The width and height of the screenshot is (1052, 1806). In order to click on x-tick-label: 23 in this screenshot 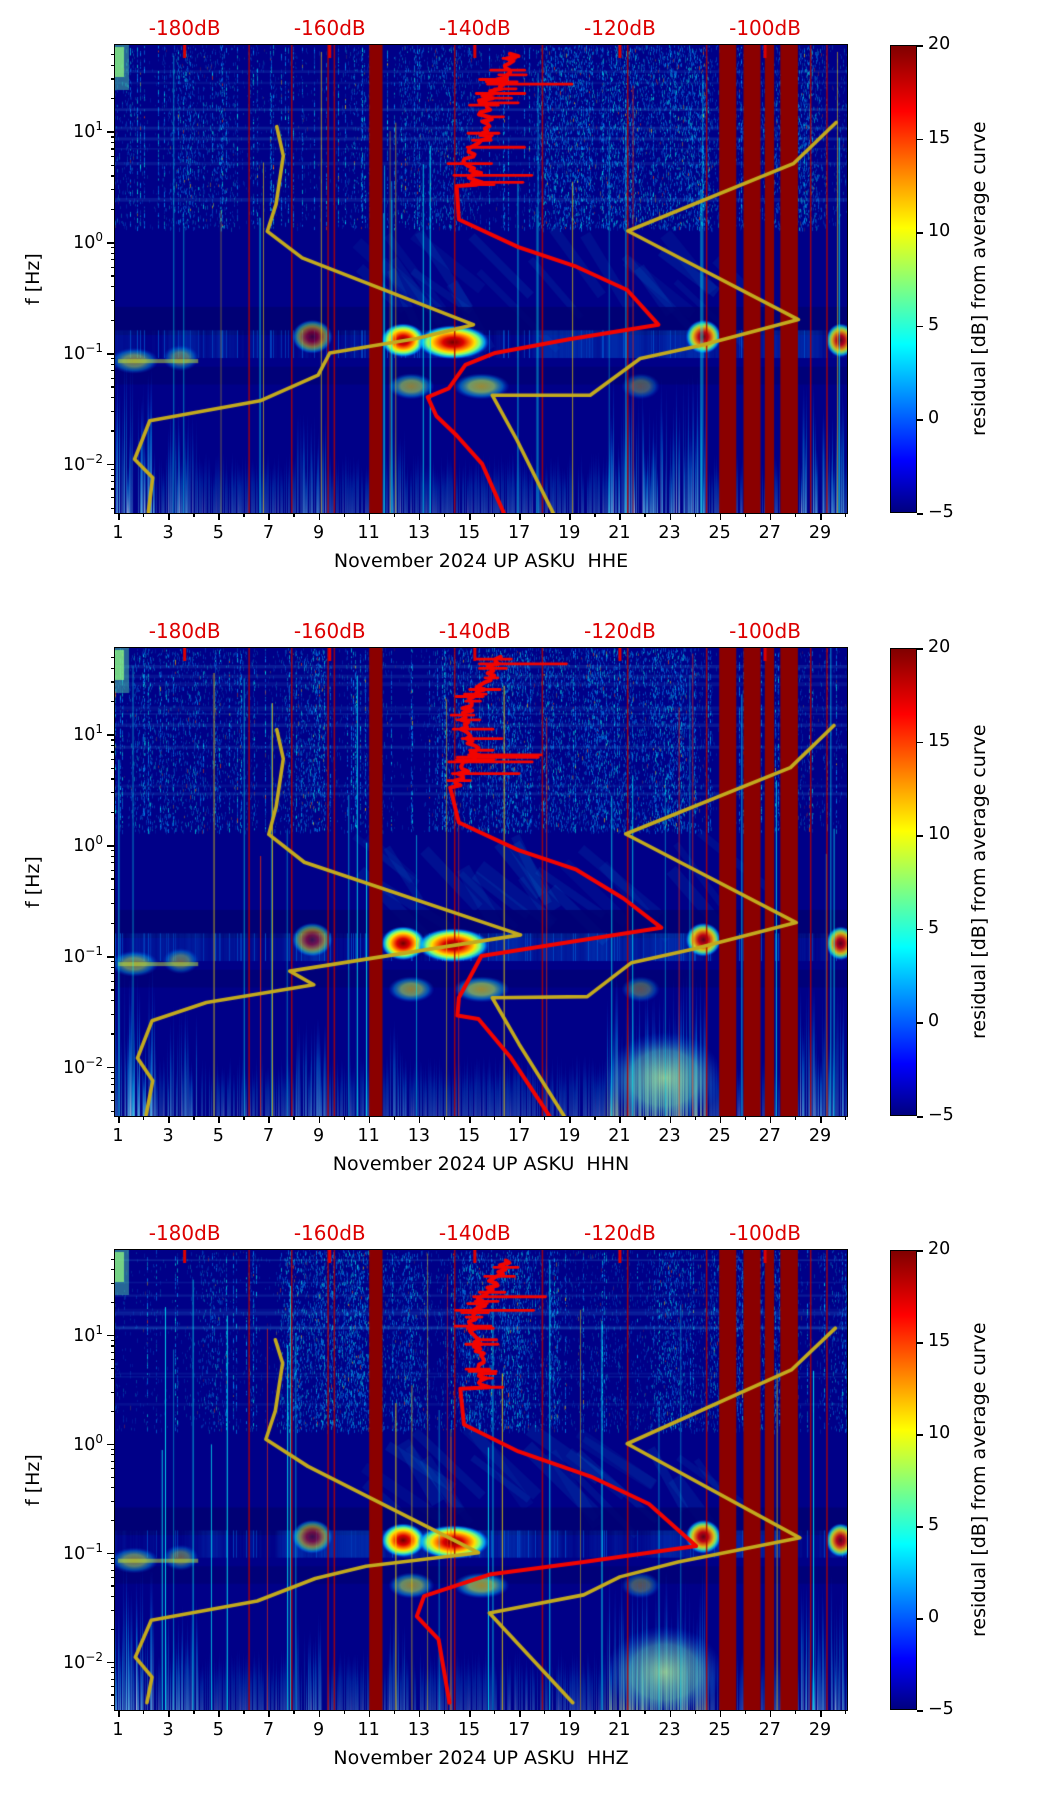, I will do `click(669, 1136)`.